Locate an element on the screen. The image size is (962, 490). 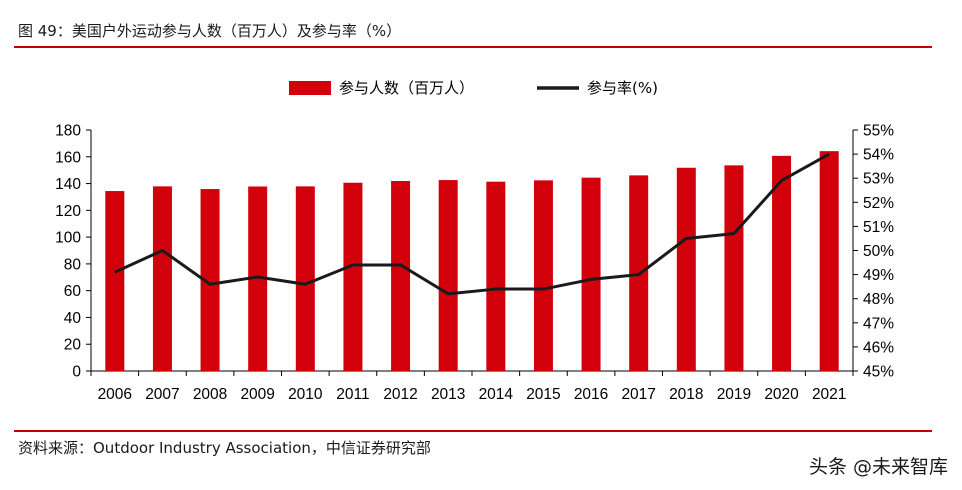
right-tick-label: 51% is located at coordinates (878, 227).